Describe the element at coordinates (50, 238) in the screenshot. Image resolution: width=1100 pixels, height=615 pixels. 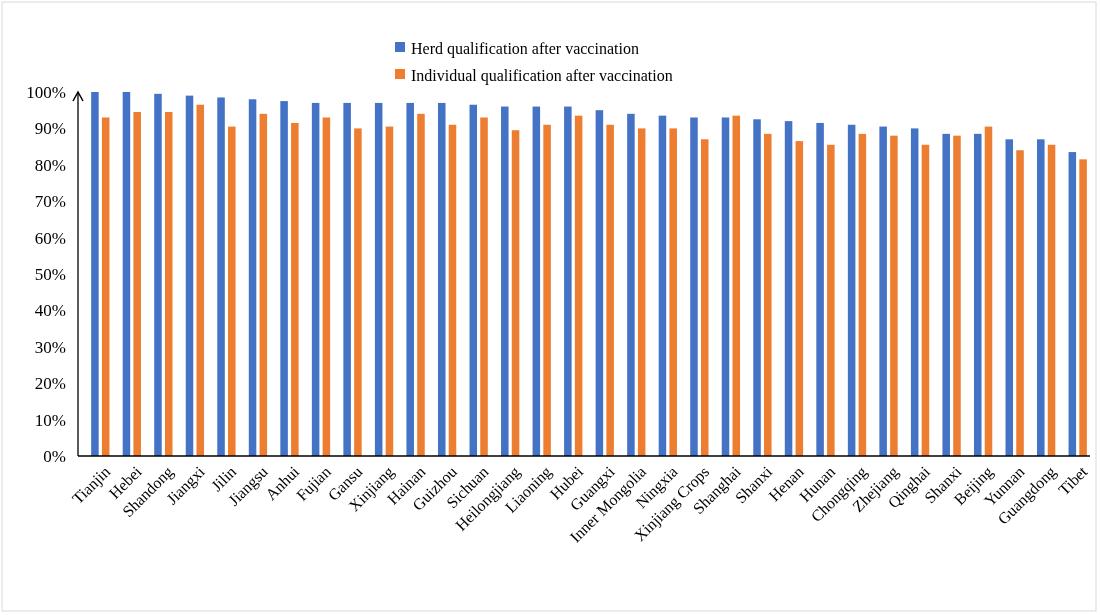
I see `y-tick-label: 60%` at that location.